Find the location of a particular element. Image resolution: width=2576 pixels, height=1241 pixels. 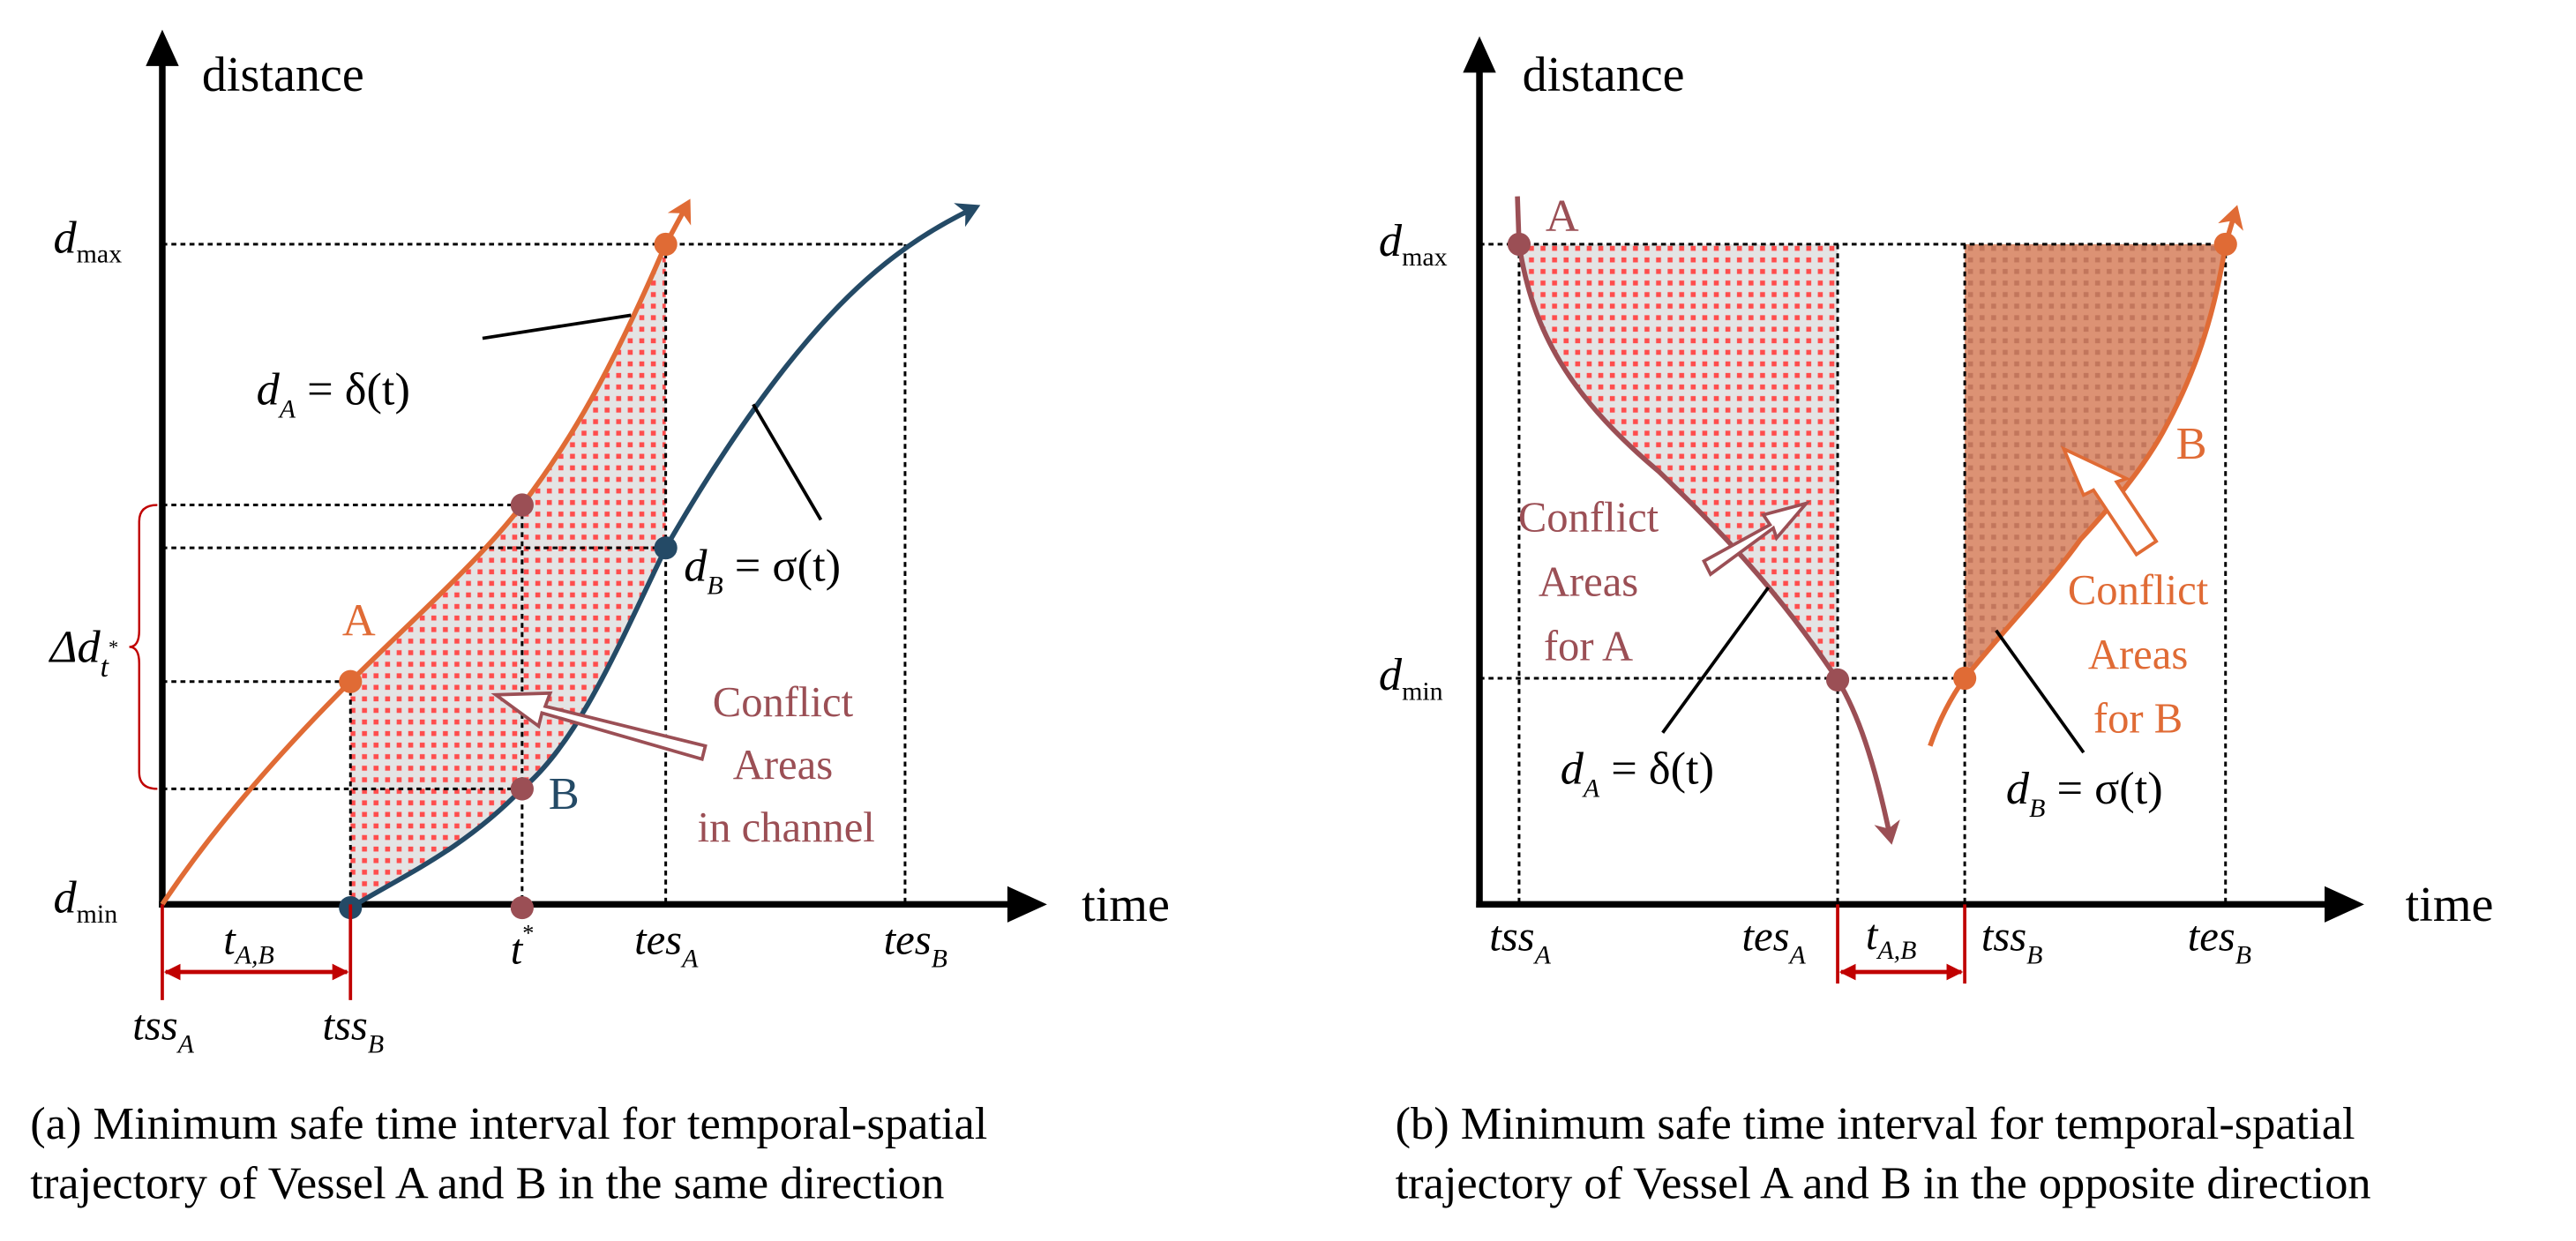

point-tstar-axis is located at coordinates (522, 908).